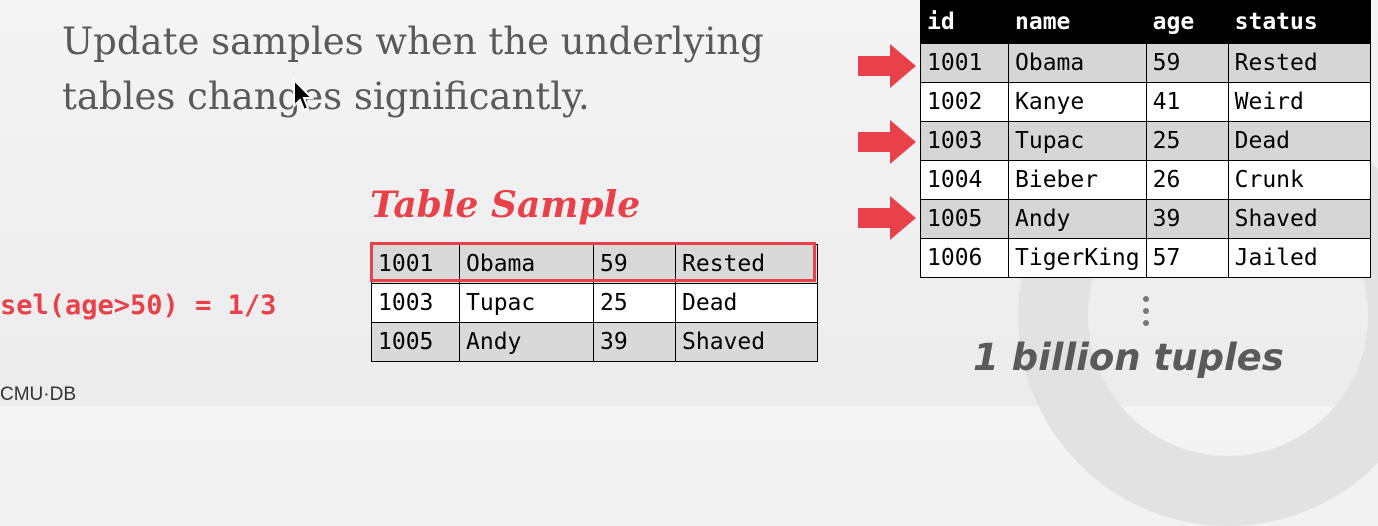 The height and width of the screenshot is (526, 1378). What do you see at coordinates (964, 102) in the screenshot?
I see `cell-id: 1002` at bounding box center [964, 102].